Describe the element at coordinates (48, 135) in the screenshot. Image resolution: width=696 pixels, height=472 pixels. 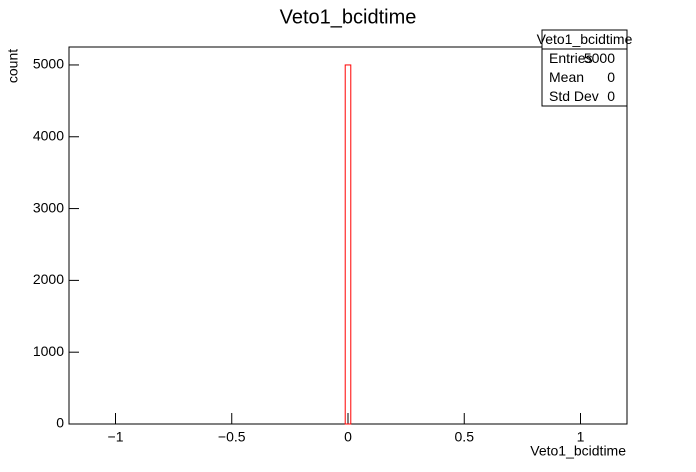
I see `y-tick-label: 4000` at that location.